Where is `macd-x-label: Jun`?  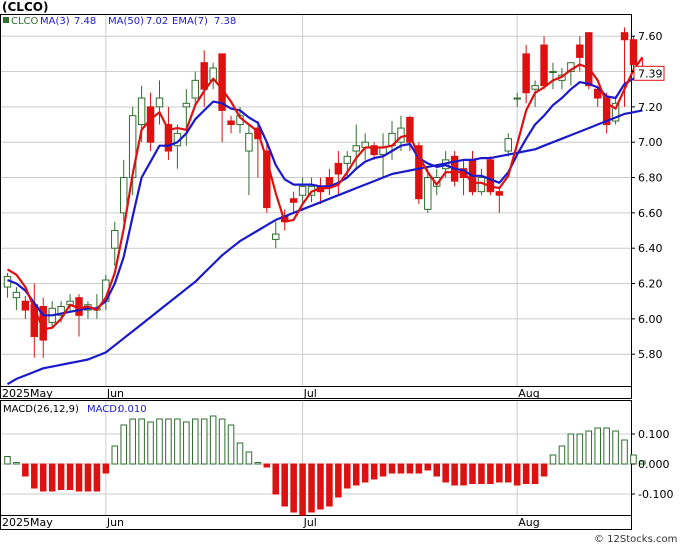
macd-x-label: Jun is located at coordinates (115, 522).